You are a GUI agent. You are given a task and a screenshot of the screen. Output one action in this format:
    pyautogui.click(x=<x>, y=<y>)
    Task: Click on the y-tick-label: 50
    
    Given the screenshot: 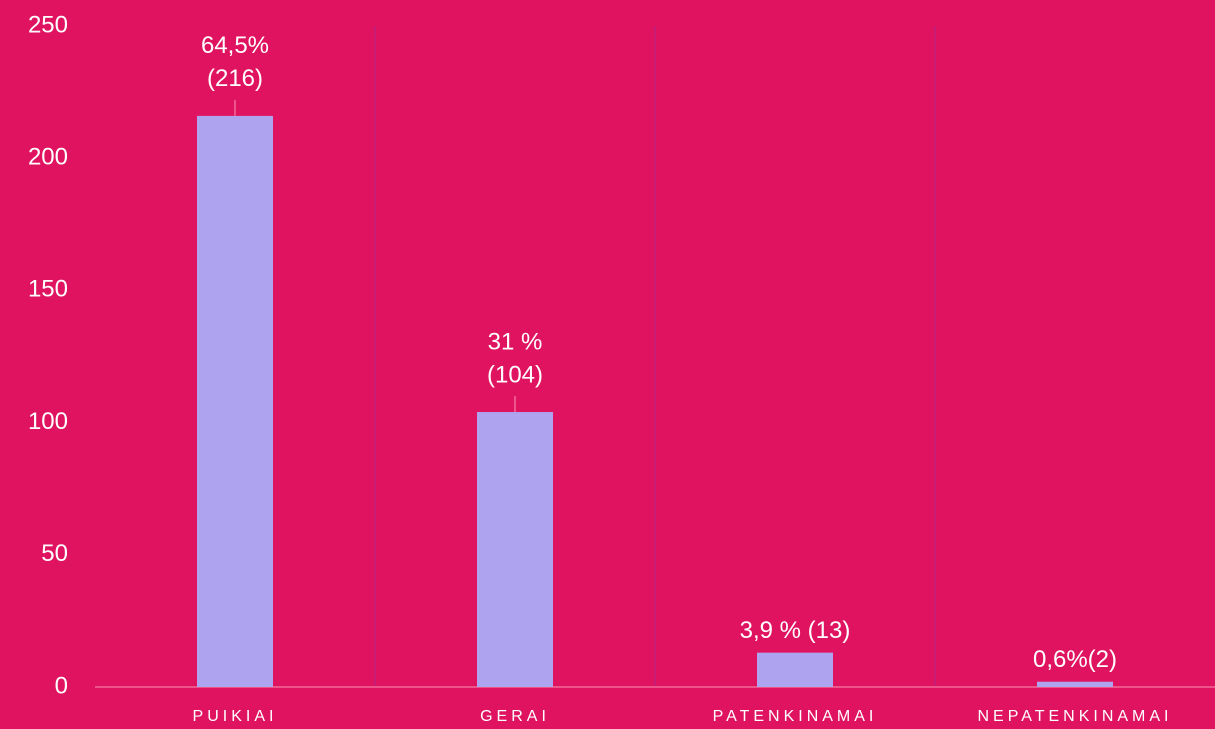 What is the action you would take?
    pyautogui.click(x=54, y=553)
    